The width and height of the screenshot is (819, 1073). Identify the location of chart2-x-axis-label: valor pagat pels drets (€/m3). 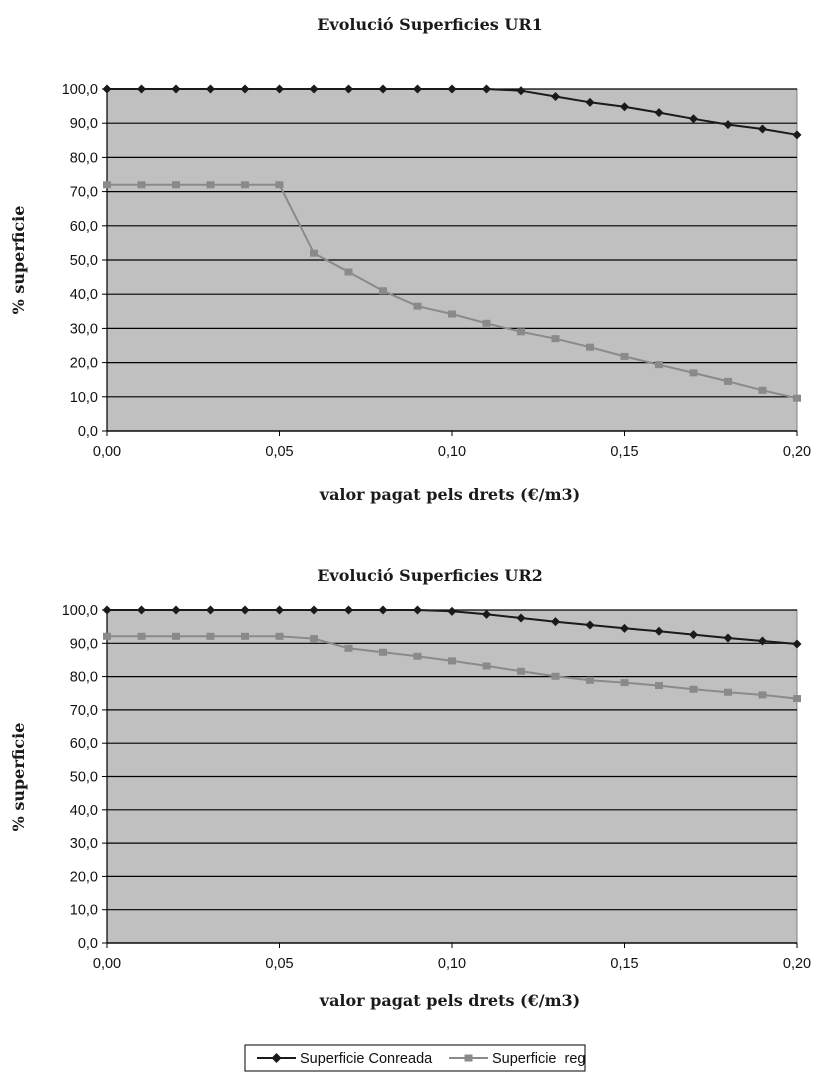
(449, 1000).